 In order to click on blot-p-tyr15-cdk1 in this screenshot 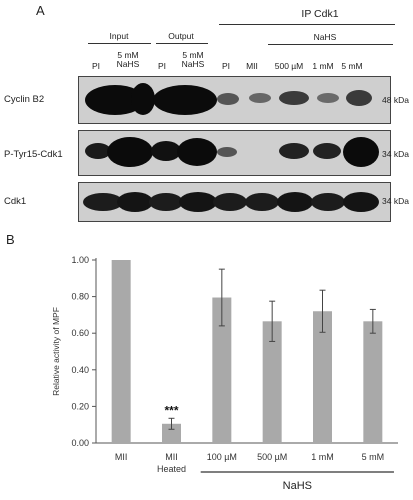, I will do `click(234, 153)`.